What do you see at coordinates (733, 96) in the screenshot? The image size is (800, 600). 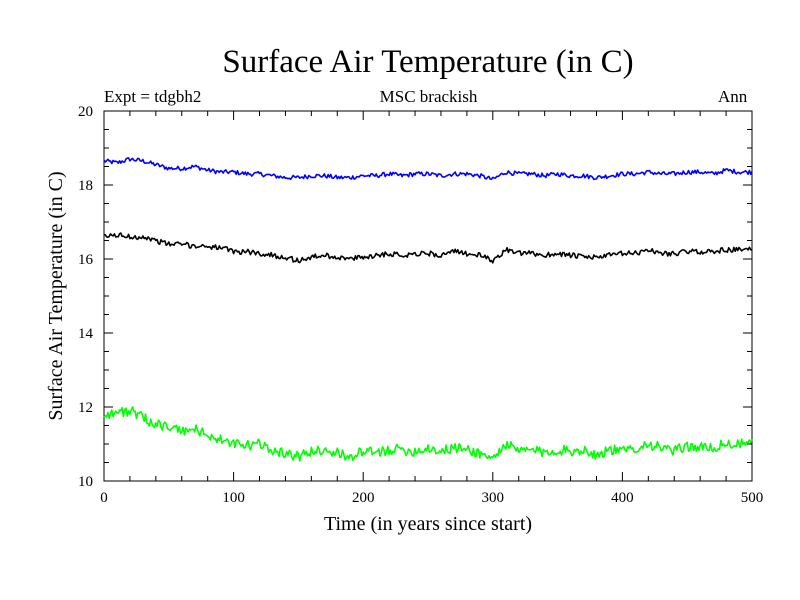 I see `season-label: Ann` at bounding box center [733, 96].